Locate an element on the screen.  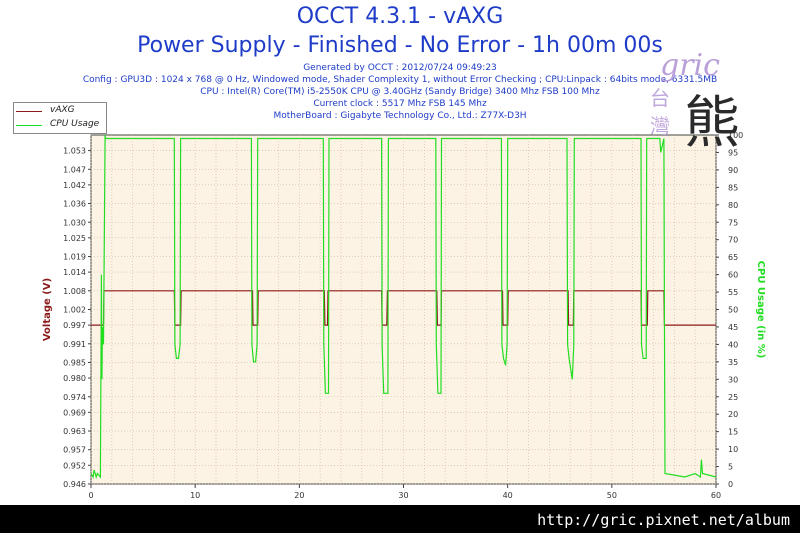
logo-text-cjk-big: 熊 is located at coordinates (712, 123).